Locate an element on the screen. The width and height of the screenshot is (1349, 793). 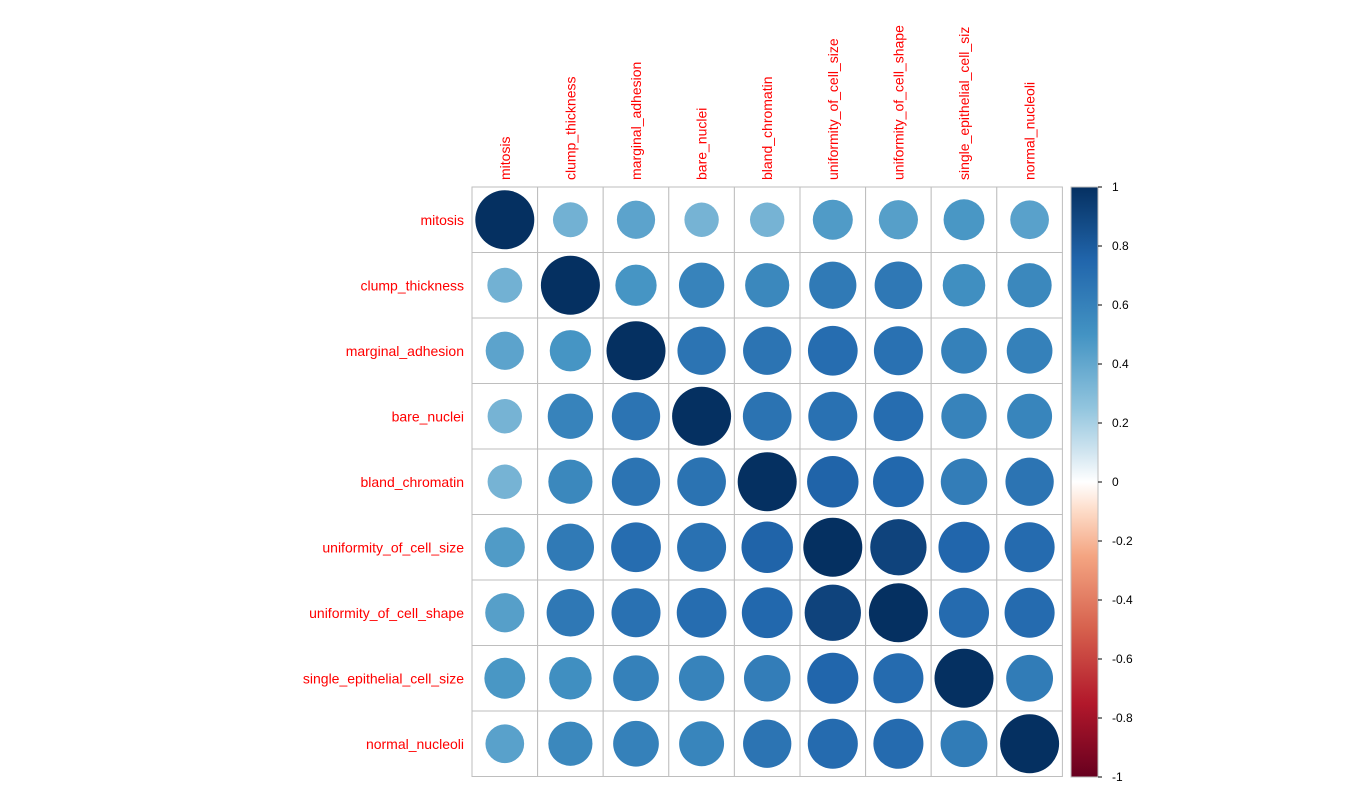
corr-circle-clump_thickness-uniformity_of_cell_shape is located at coordinates (898, 285).